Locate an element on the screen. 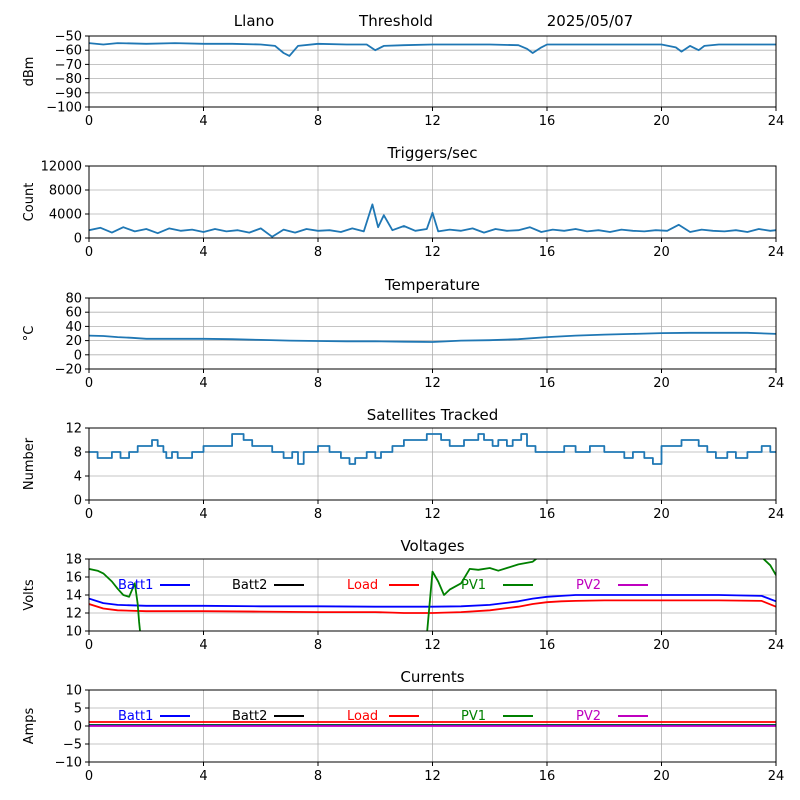 Image resolution: width=800 pixels, height=800 pixels. y-tick-label: −60 is located at coordinates (68, 51).